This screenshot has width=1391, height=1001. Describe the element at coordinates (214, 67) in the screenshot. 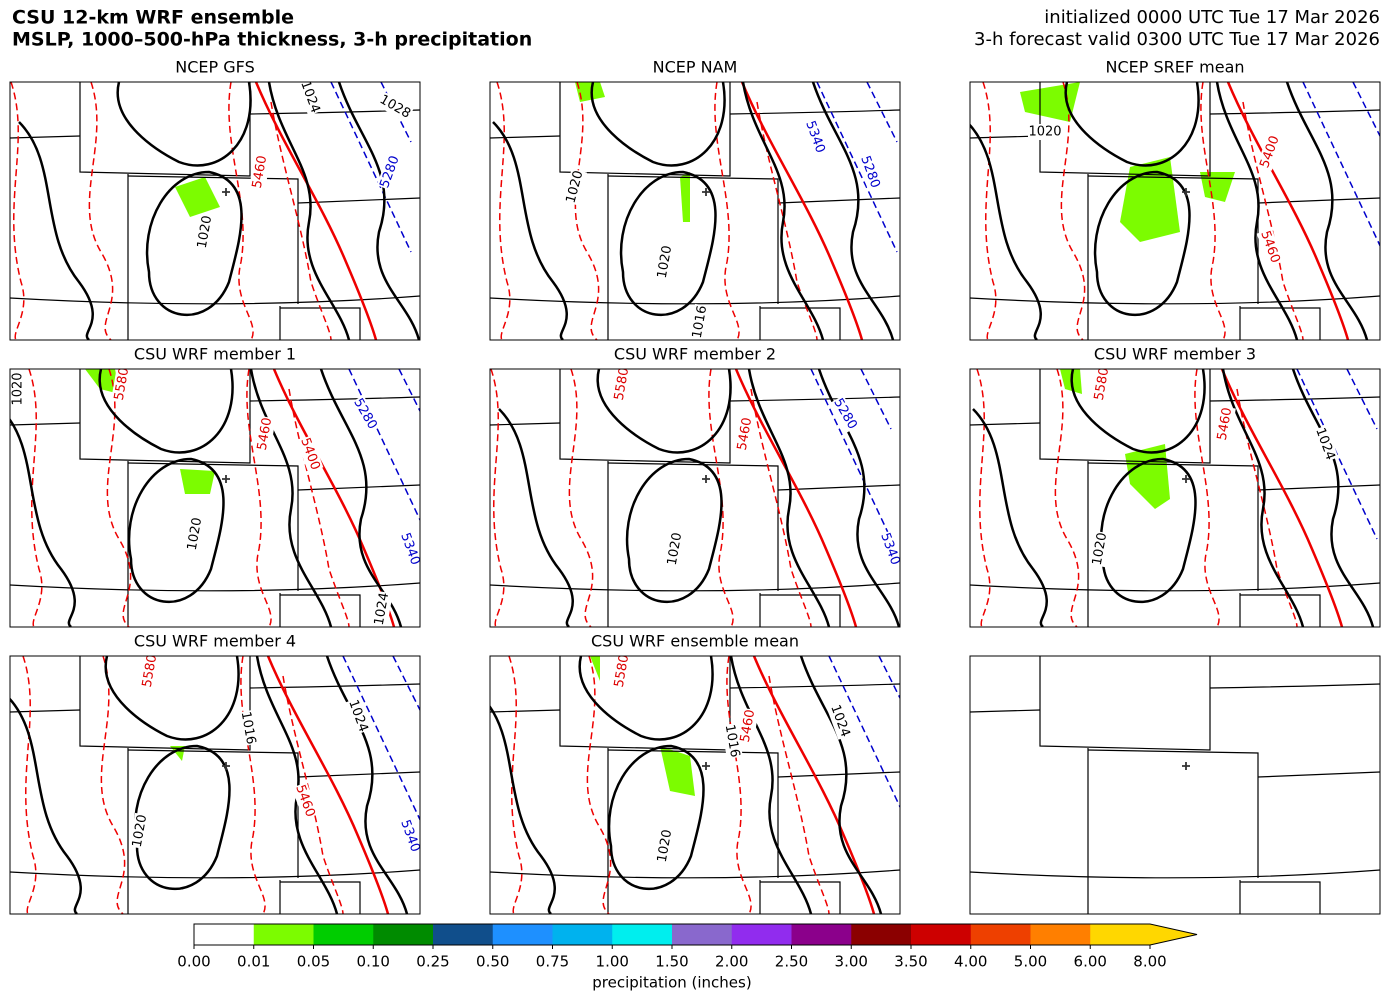

I see `panel-title: NCEP GFS` at that location.